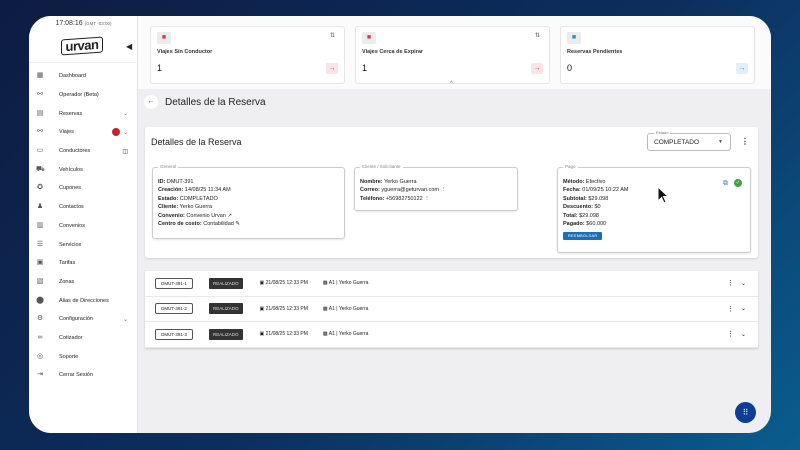 The image size is (800, 450). I want to click on sidebar-item-label: Dashboard, so click(72, 76).